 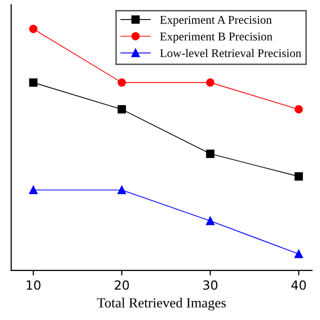 What do you see at coordinates (33, 285) in the screenshot?
I see `x-tick-label: 10` at bounding box center [33, 285].